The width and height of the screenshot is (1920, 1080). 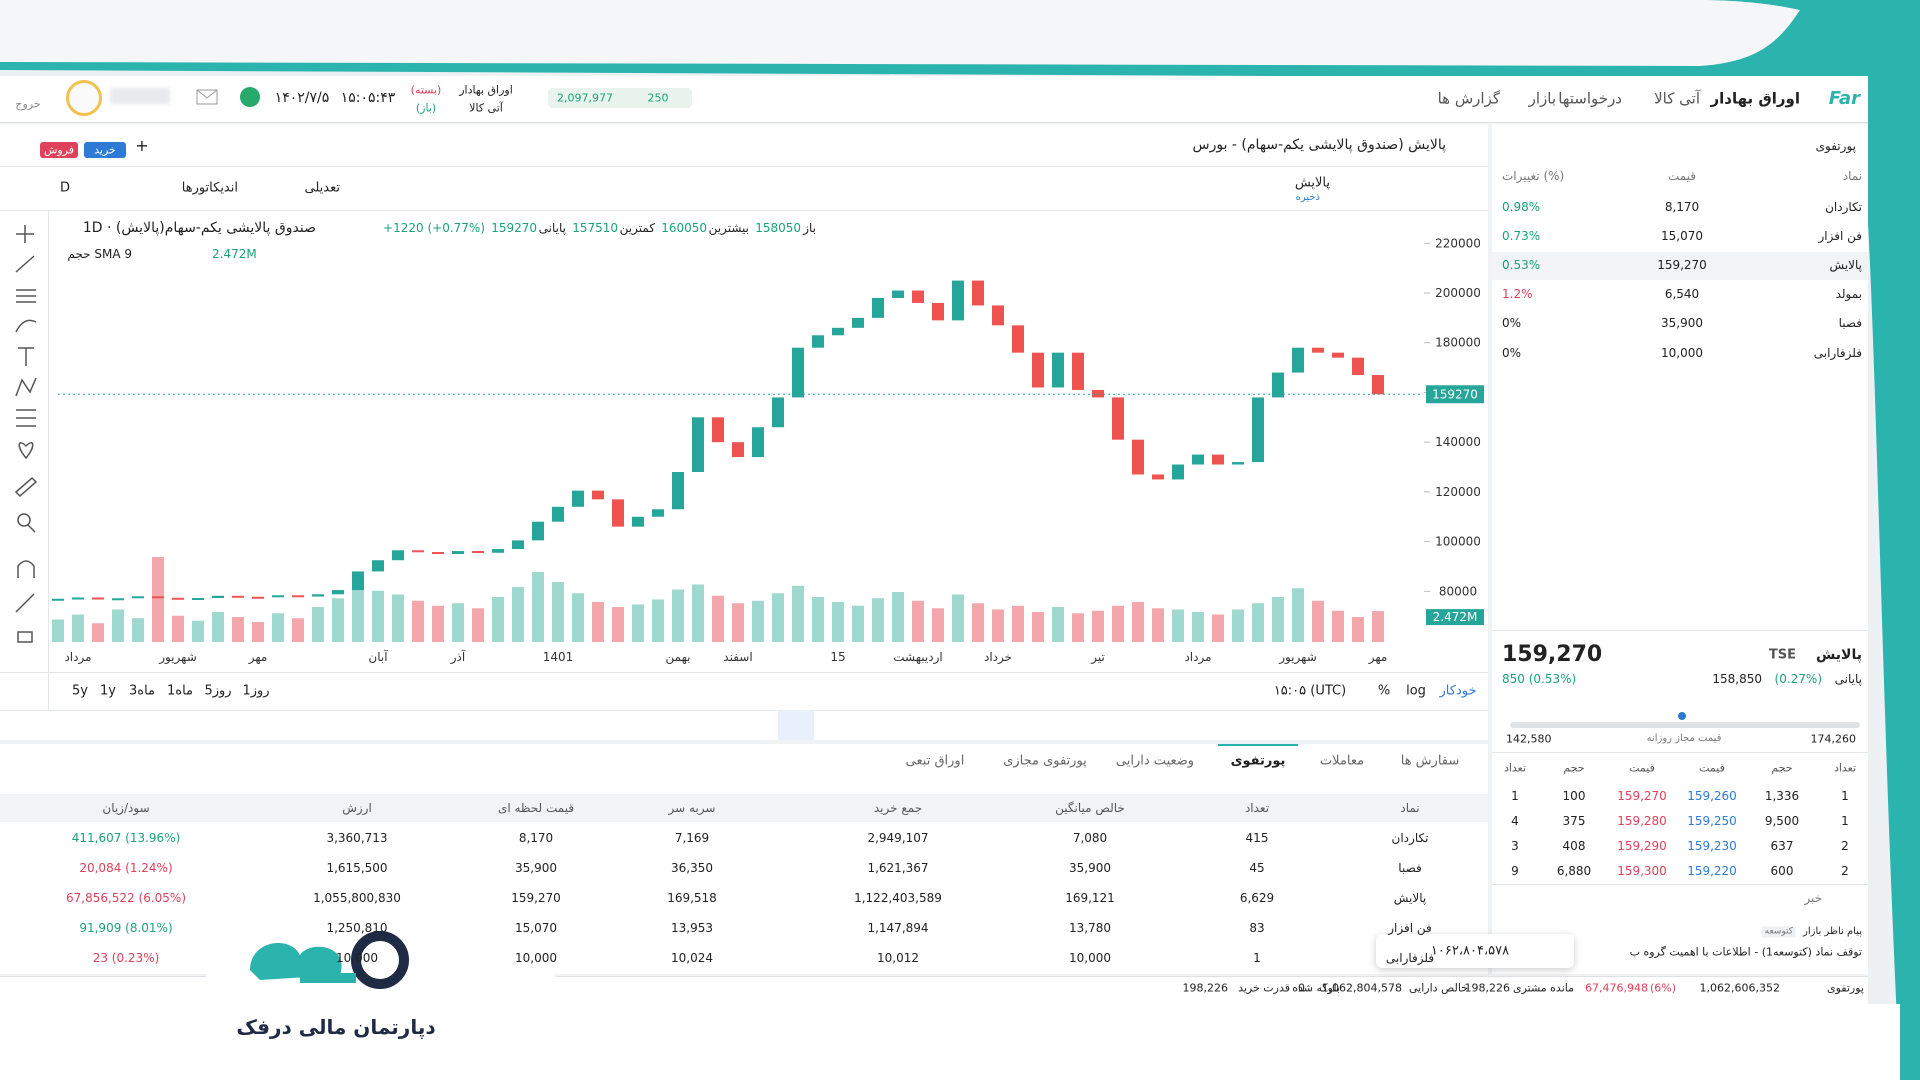 What do you see at coordinates (357, 958) in the screenshot?
I see `cell: 10,000` at bounding box center [357, 958].